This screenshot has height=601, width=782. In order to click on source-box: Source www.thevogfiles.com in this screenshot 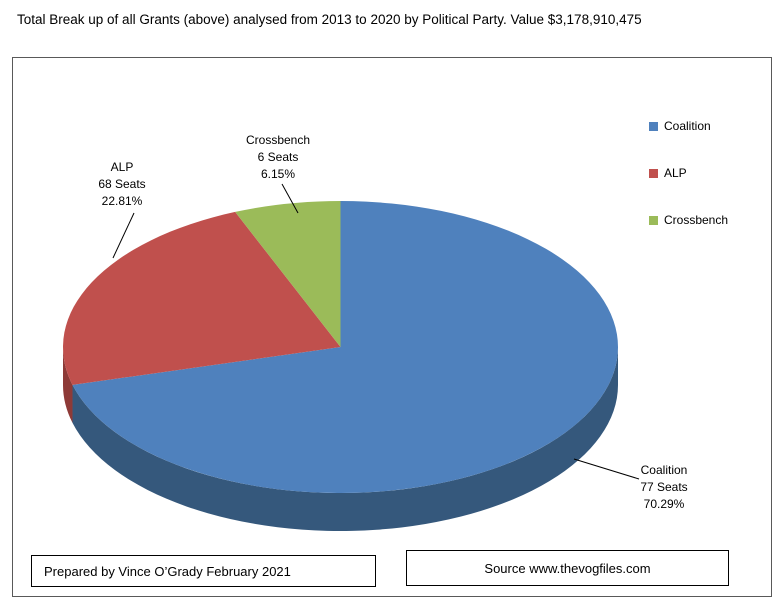, I will do `click(567, 568)`.